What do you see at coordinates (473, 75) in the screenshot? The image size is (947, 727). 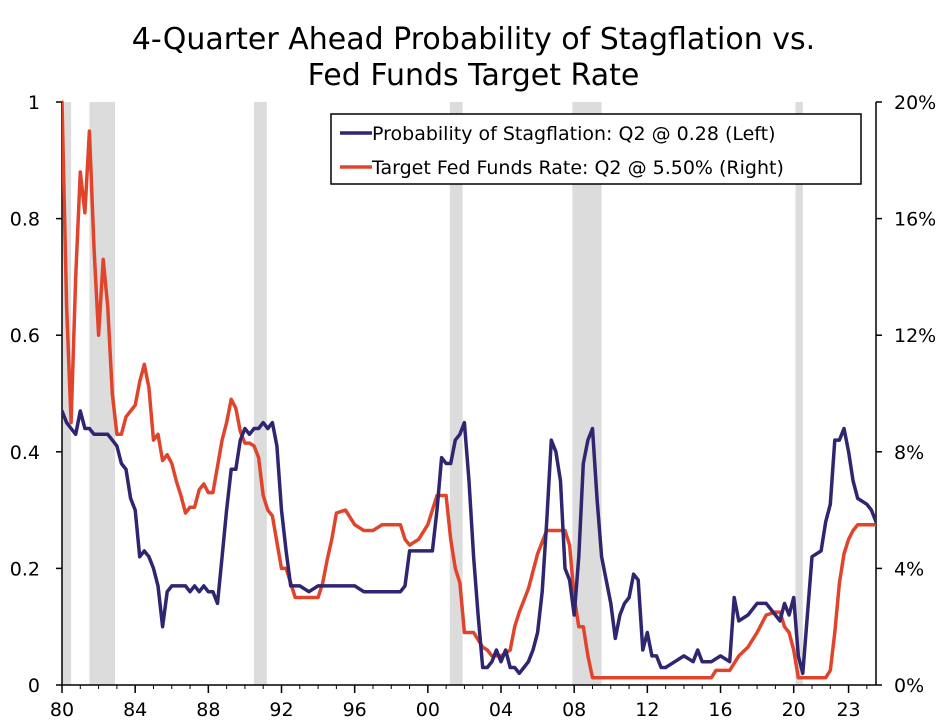 I see `chart-title-line-2: Fed Funds Target Rate` at bounding box center [473, 75].